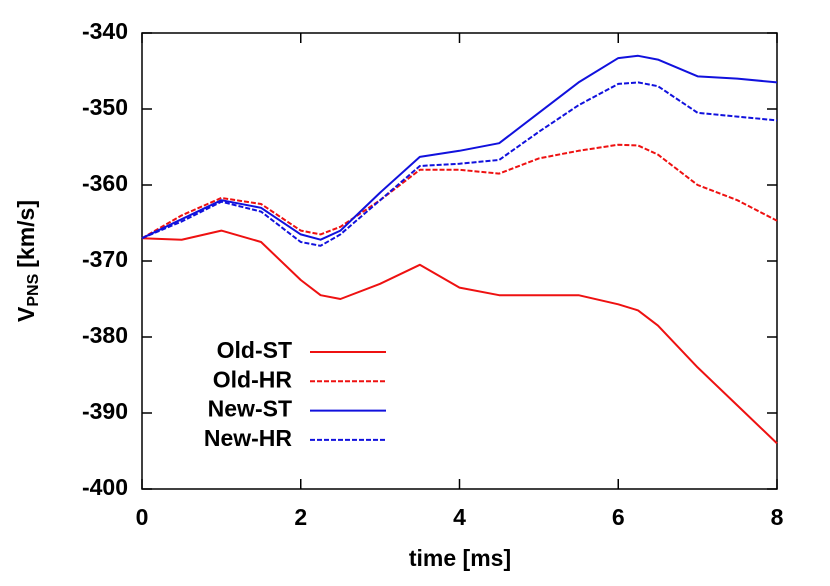 This screenshot has width=830, height=586. Describe the element at coordinates (300, 517) in the screenshot. I see `x-tick-label: 2` at that location.